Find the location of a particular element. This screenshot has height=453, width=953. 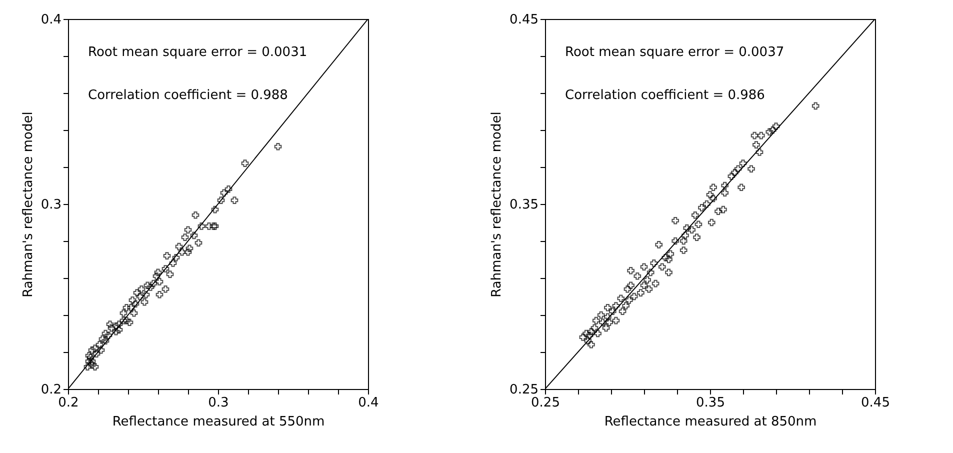

x-tick-label: 0.35 is located at coordinates (710, 403).